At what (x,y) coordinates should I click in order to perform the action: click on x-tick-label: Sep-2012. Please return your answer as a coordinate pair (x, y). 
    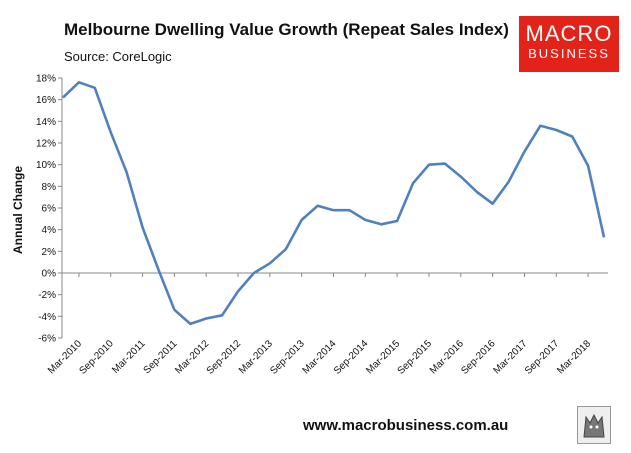
    Looking at the image, I should click on (224, 357).